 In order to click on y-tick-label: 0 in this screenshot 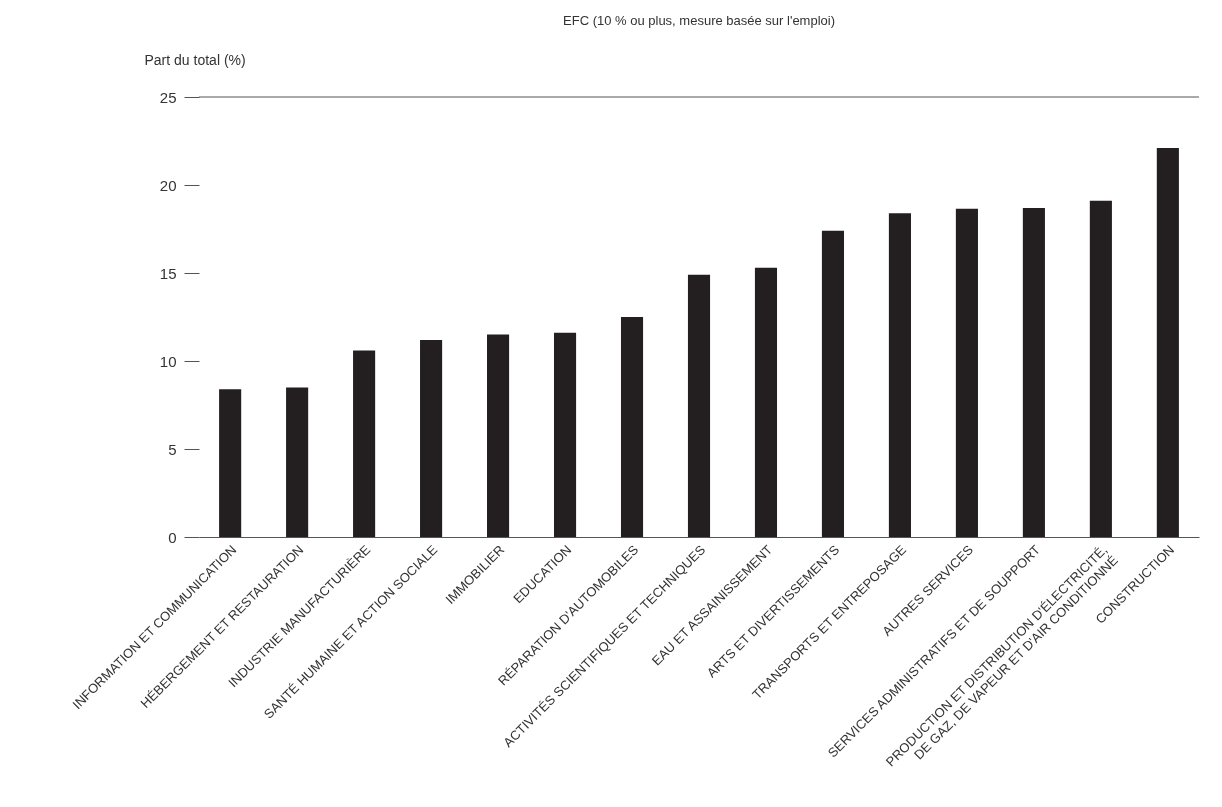, I will do `click(172, 537)`.